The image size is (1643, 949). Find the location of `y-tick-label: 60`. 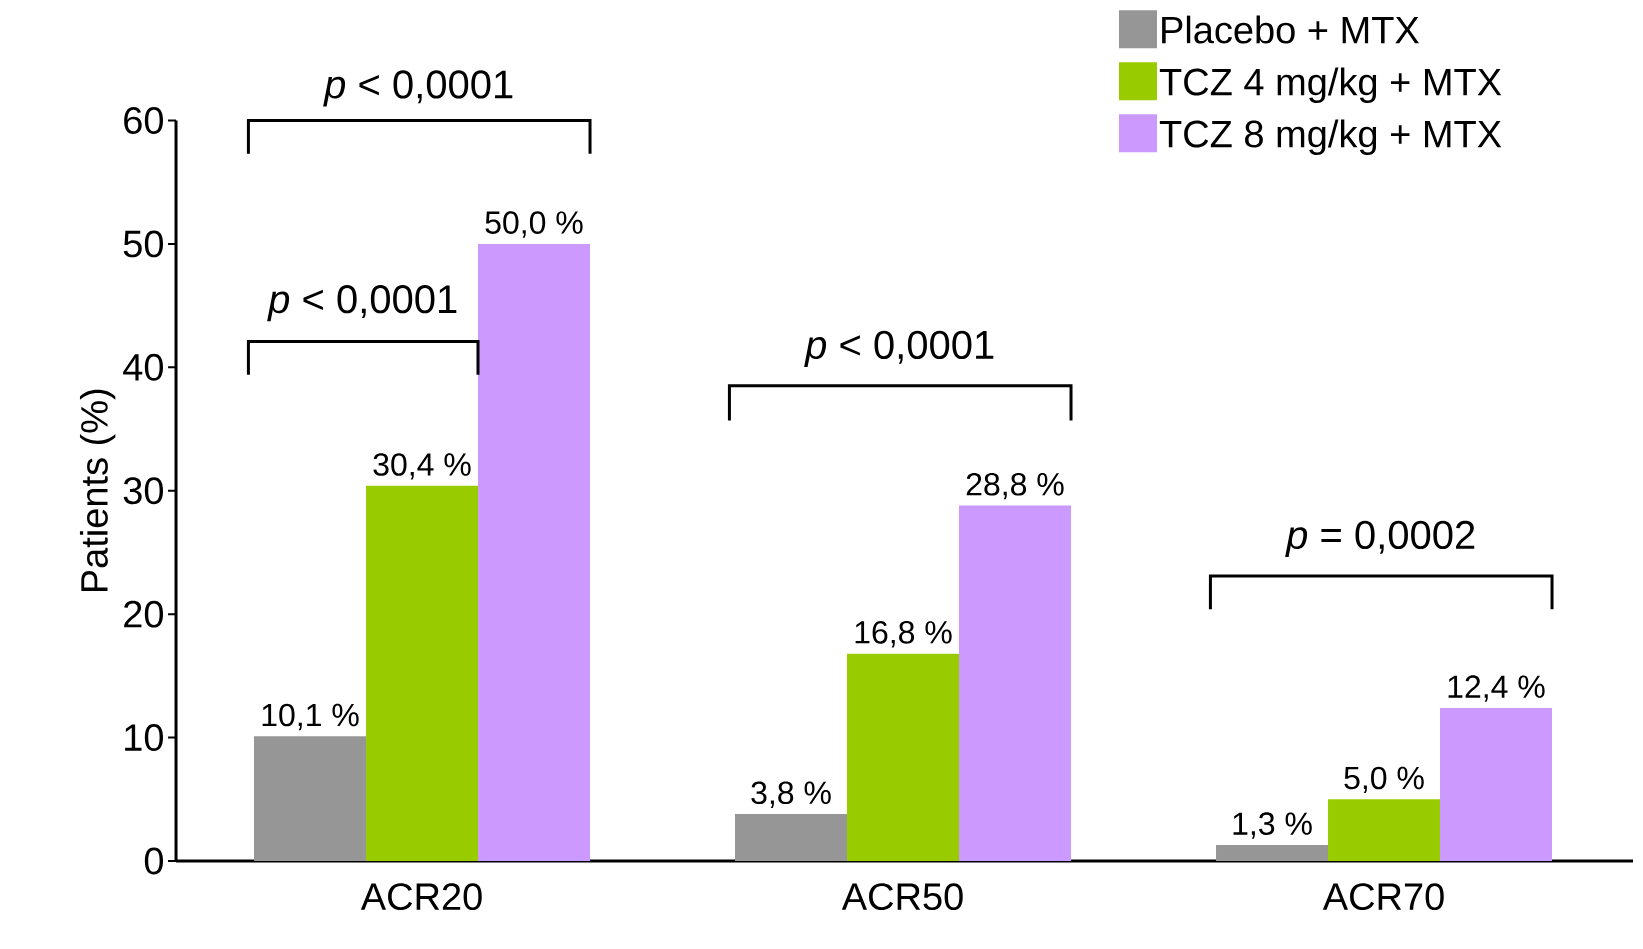

y-tick-label: 60 is located at coordinates (143, 120).